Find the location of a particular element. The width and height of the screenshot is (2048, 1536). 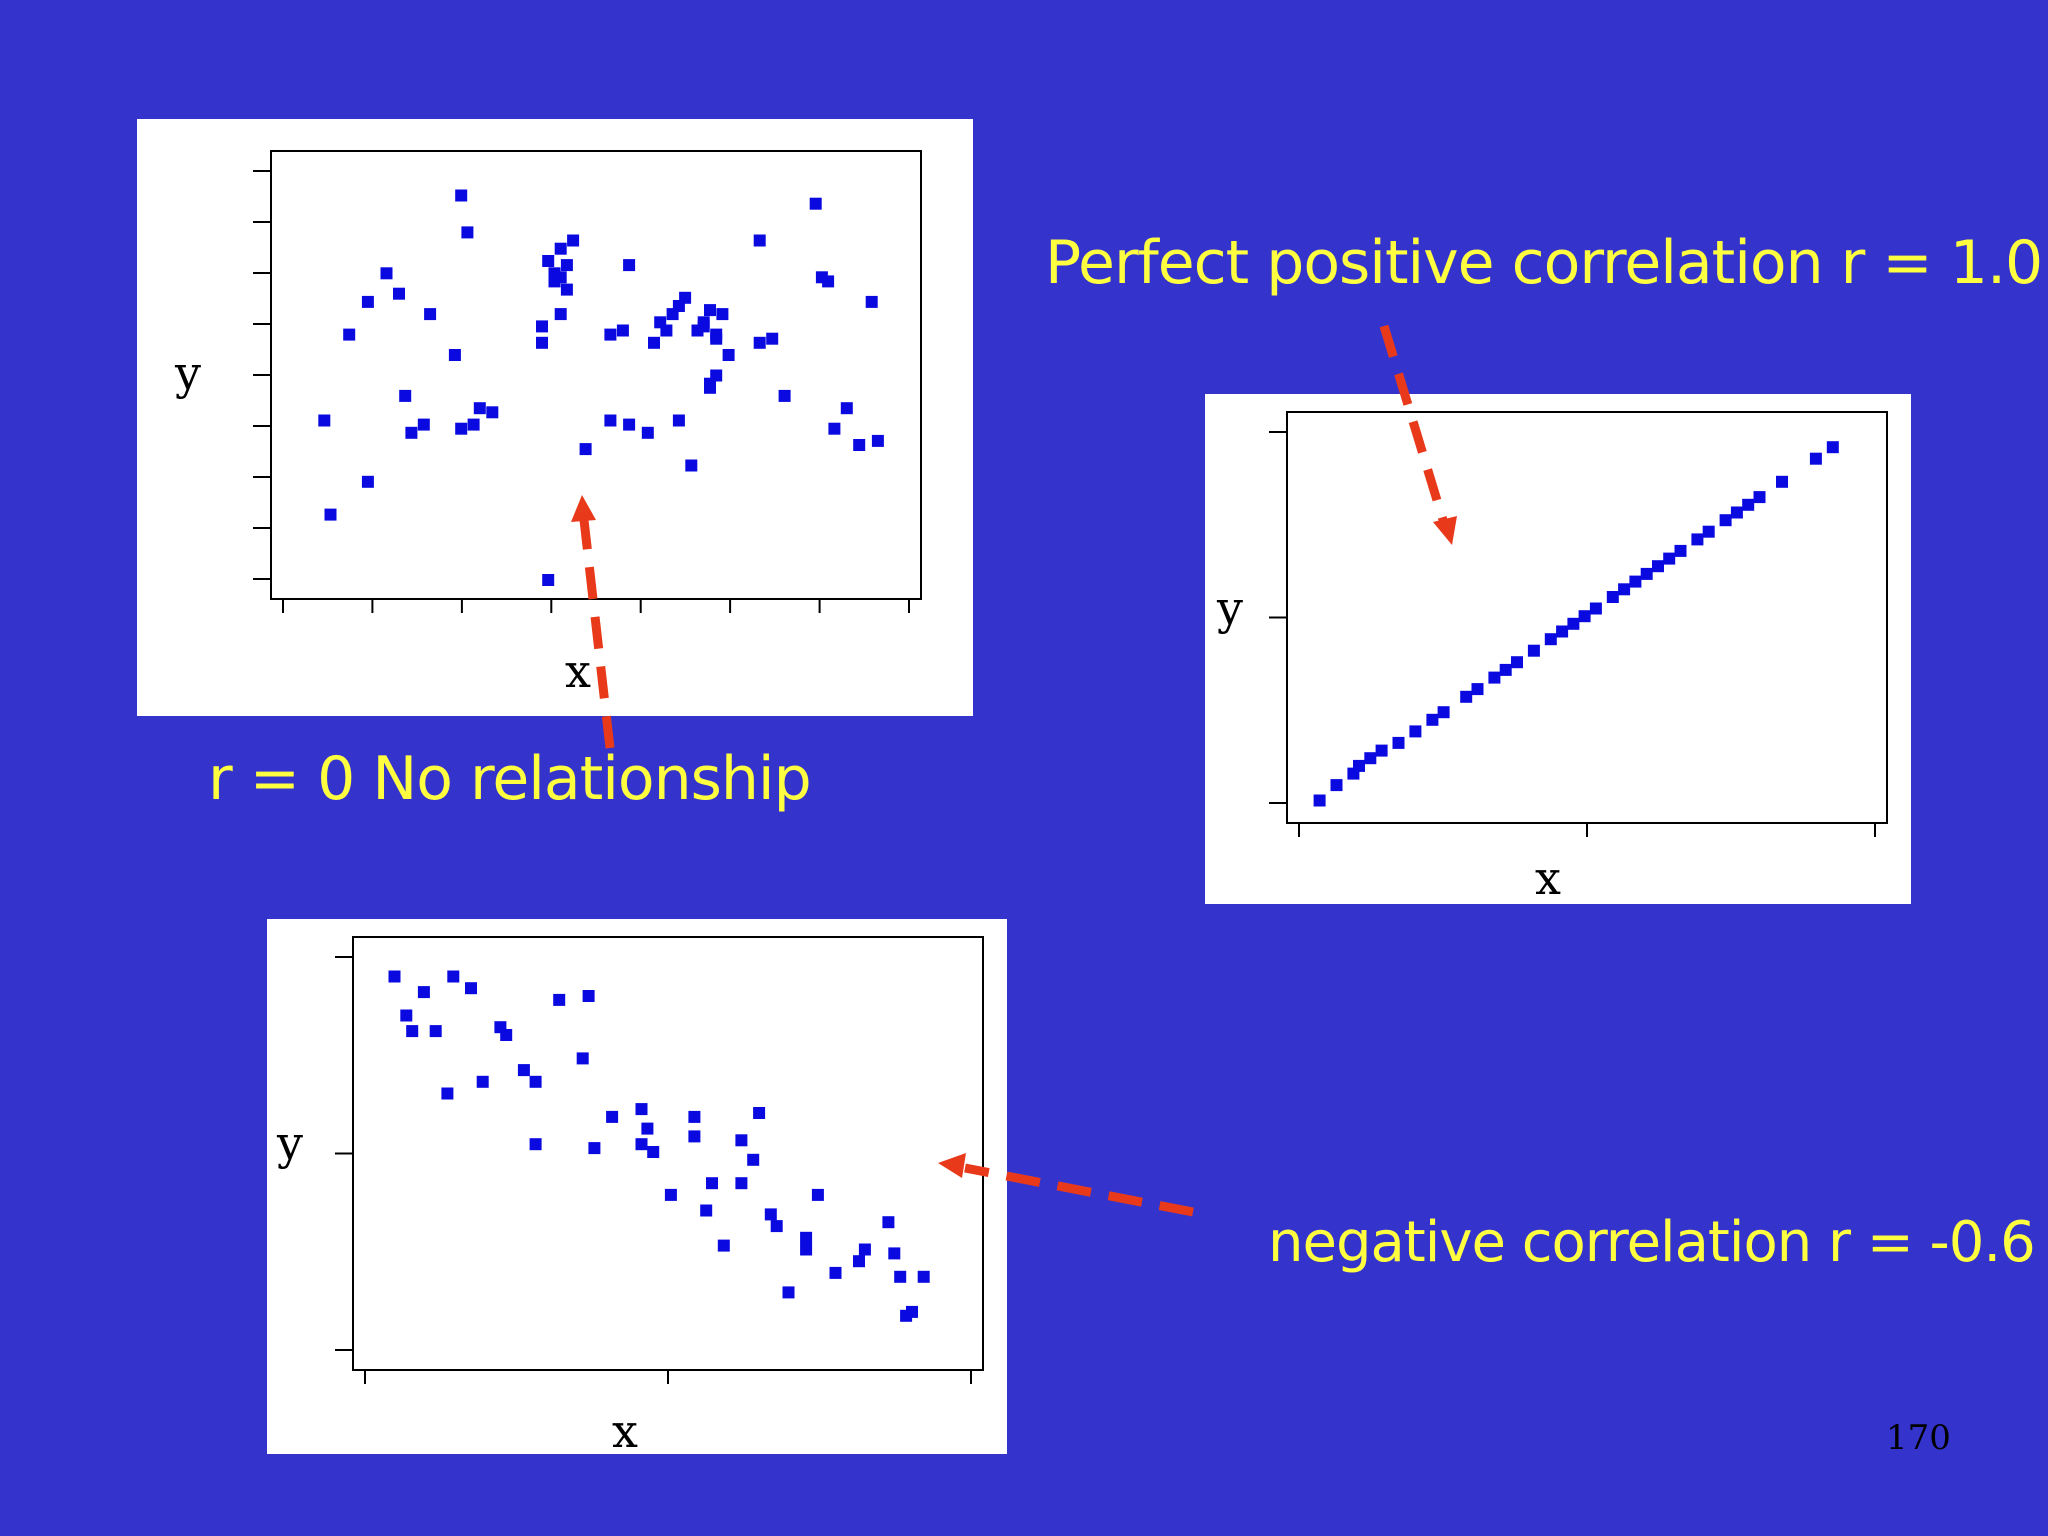

scatter-plot-negative: y x is located at coordinates (630, 1195).